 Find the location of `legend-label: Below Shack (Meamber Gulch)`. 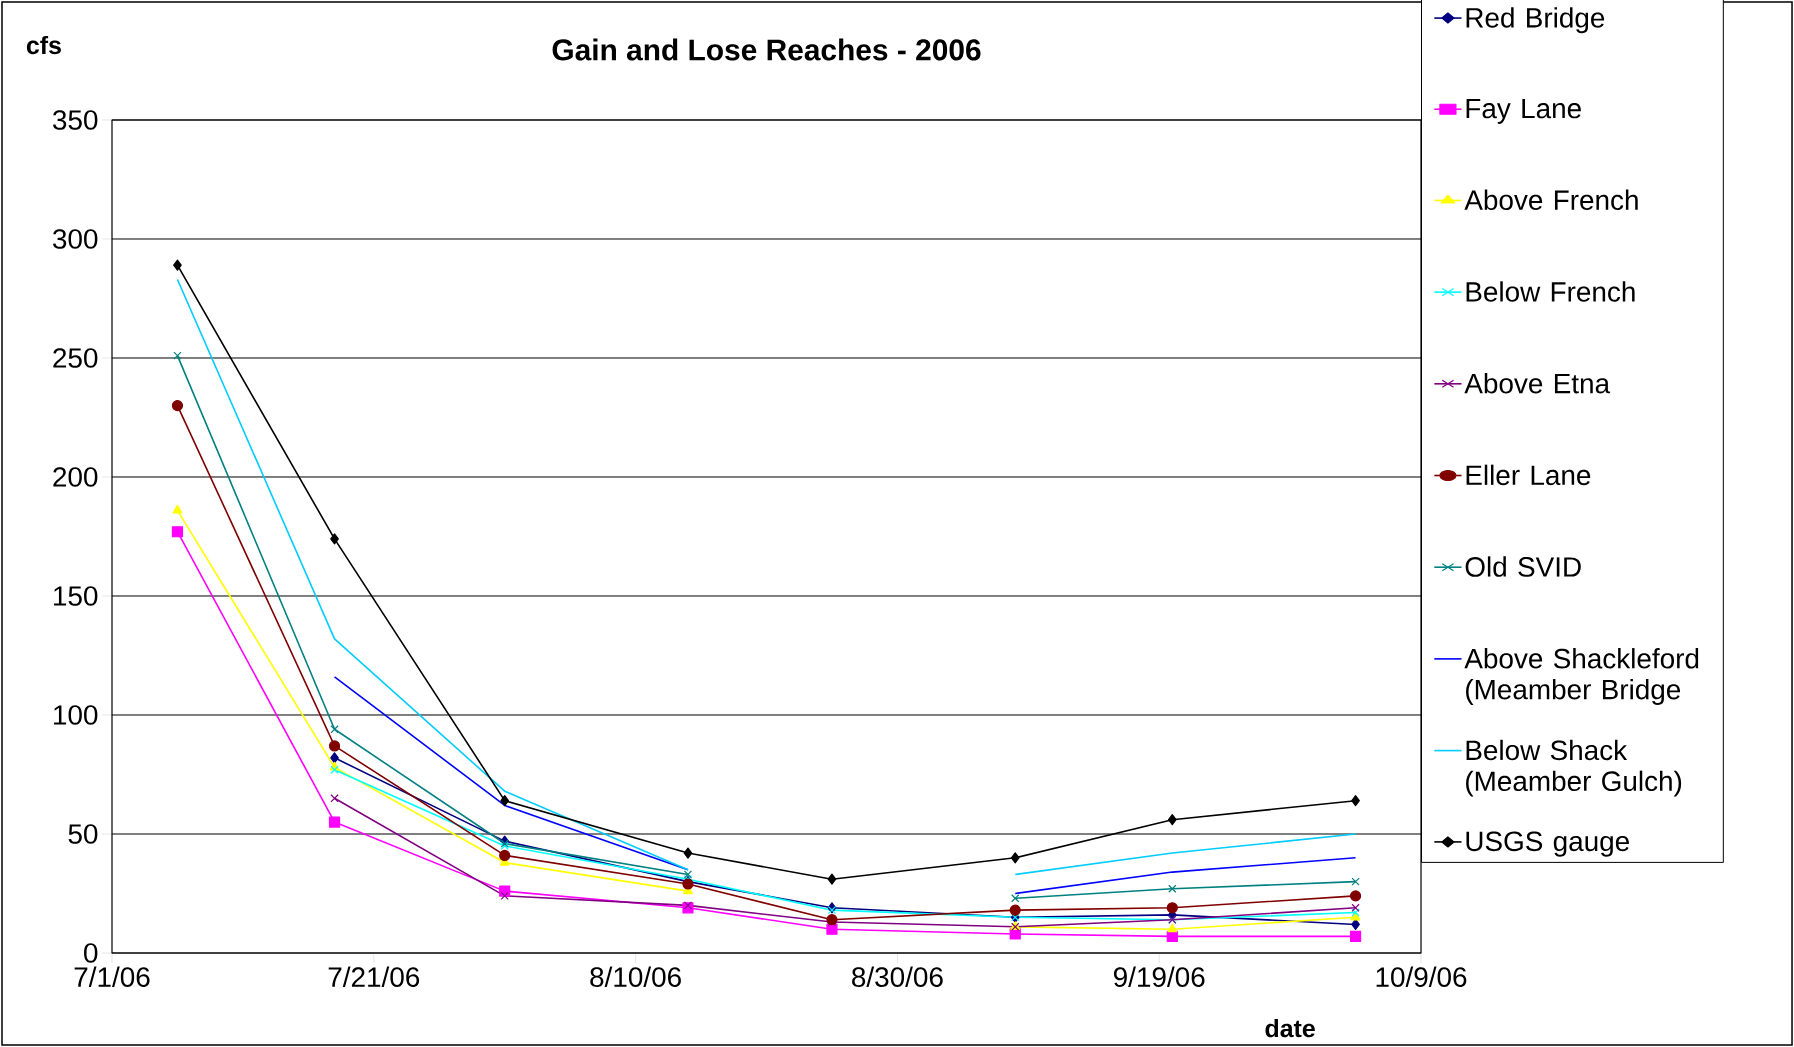

legend-label: Below Shack (Meamber Gulch) is located at coordinates (1574, 768).